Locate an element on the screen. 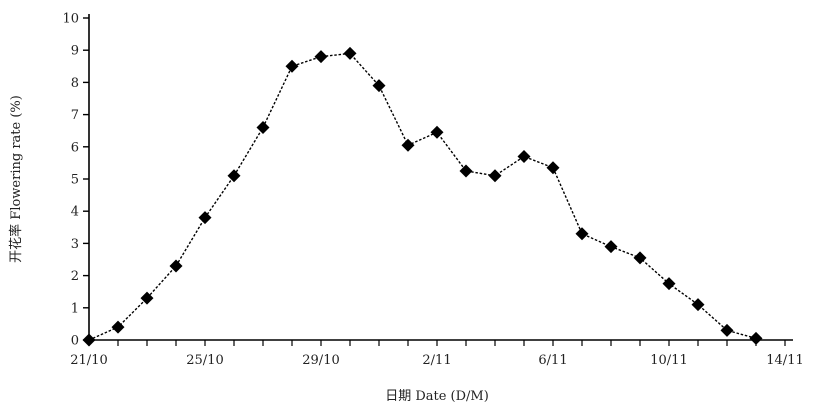 This screenshot has width=826, height=409. x-tick-label: 21/10 is located at coordinates (88, 360).